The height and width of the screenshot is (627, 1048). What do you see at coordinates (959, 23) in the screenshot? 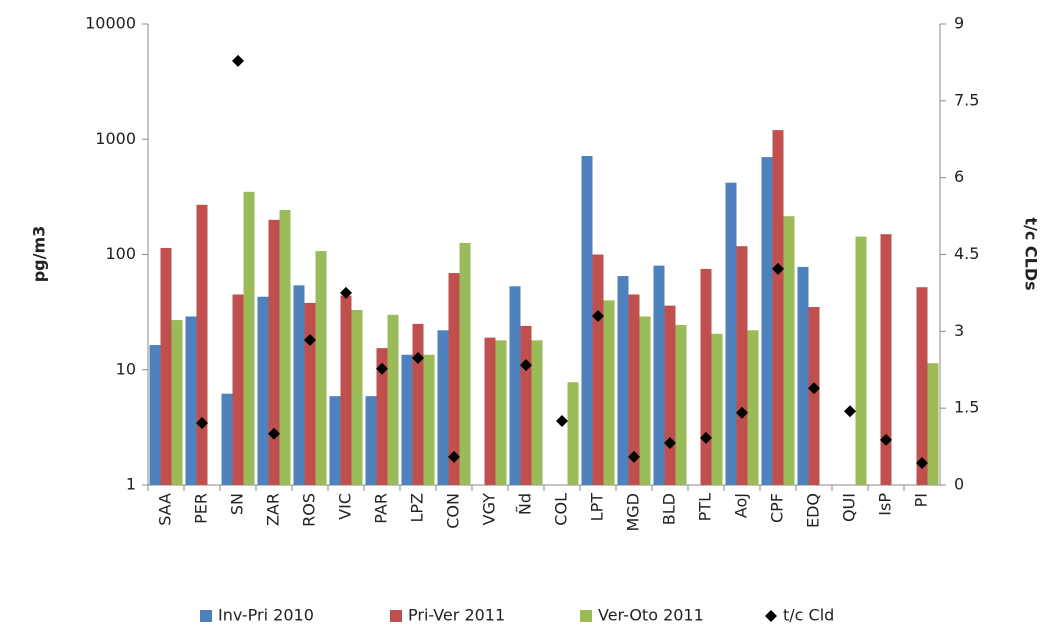
I see `y2-tick-label: 9` at bounding box center [959, 23].